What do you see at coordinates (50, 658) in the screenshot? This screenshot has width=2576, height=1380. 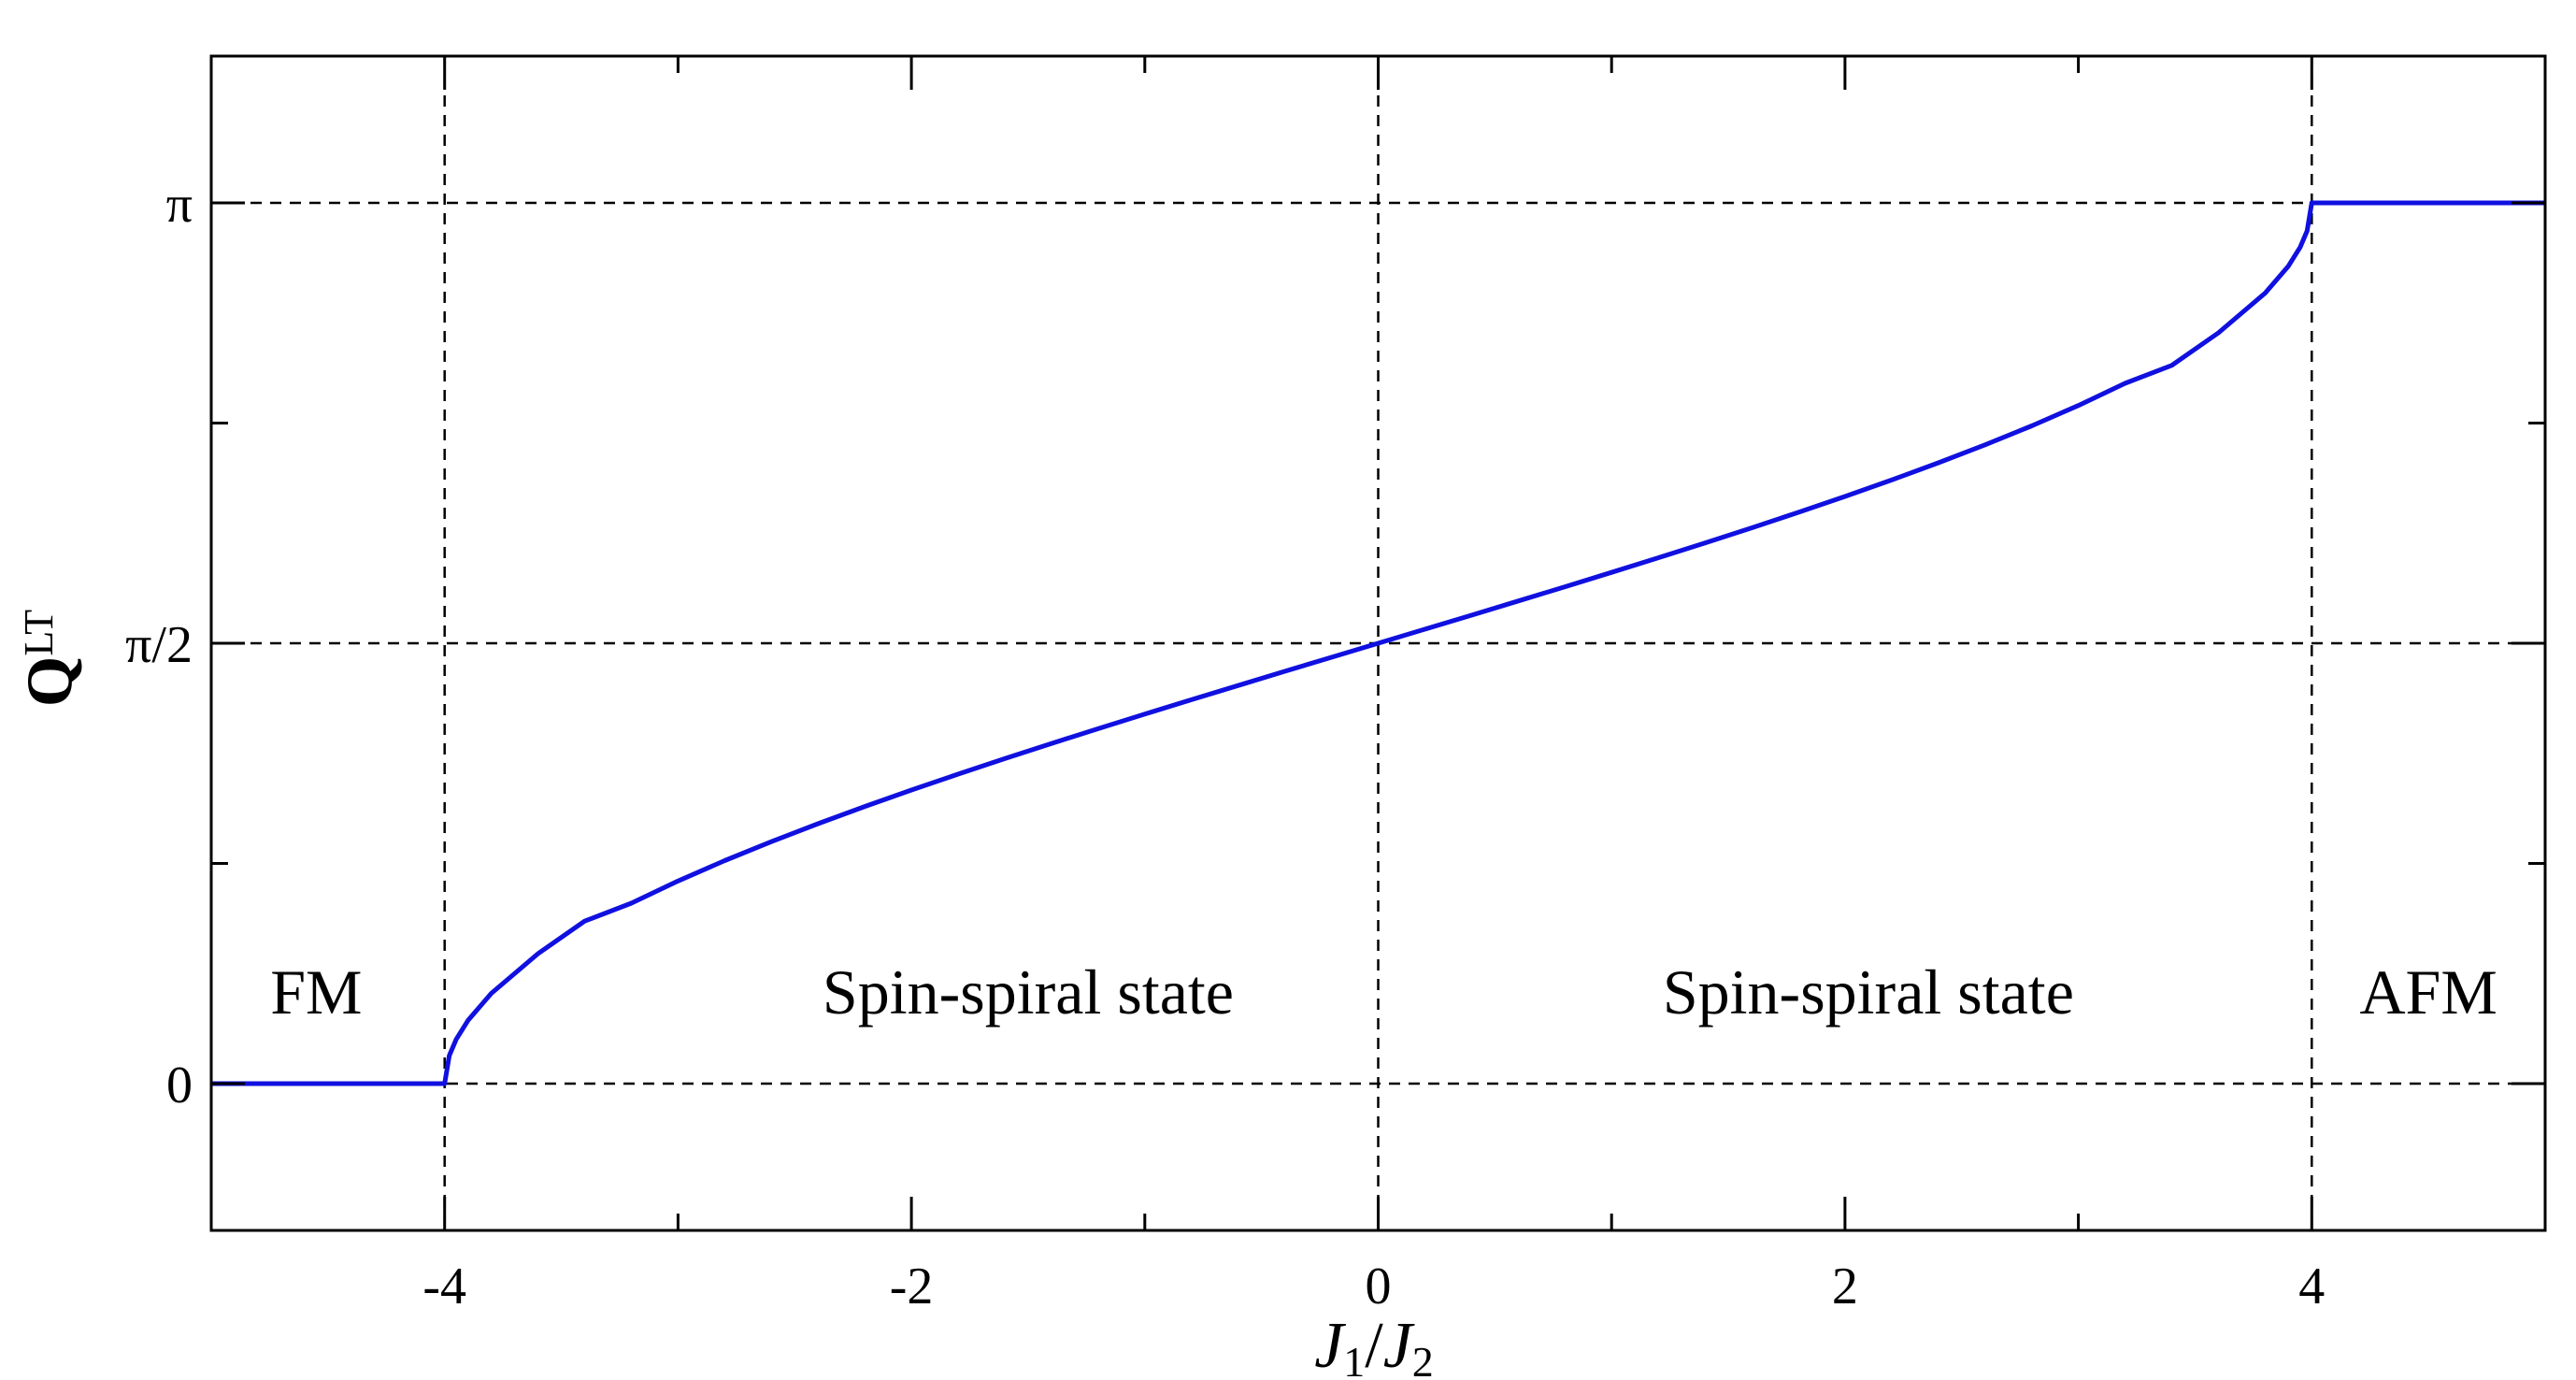 I see `y-axis-title: QLT` at bounding box center [50, 658].